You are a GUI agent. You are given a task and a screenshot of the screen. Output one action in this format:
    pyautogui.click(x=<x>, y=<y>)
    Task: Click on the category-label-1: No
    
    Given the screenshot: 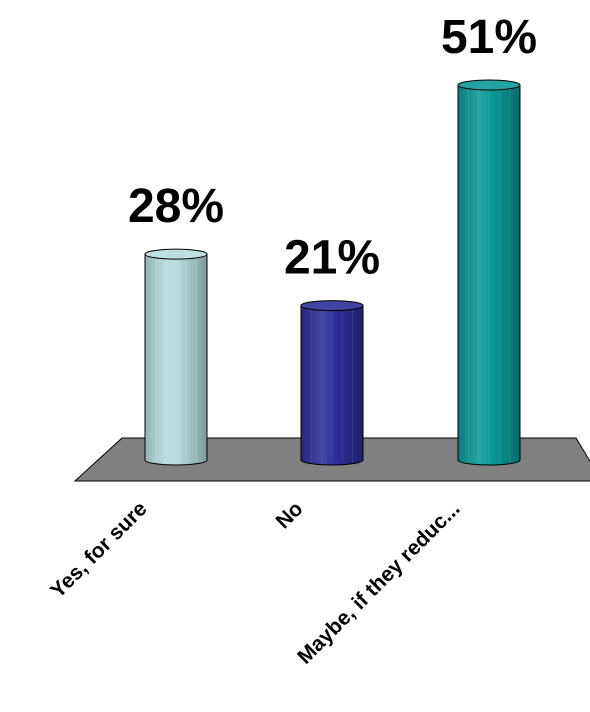 What is the action you would take?
    pyautogui.click(x=289, y=515)
    